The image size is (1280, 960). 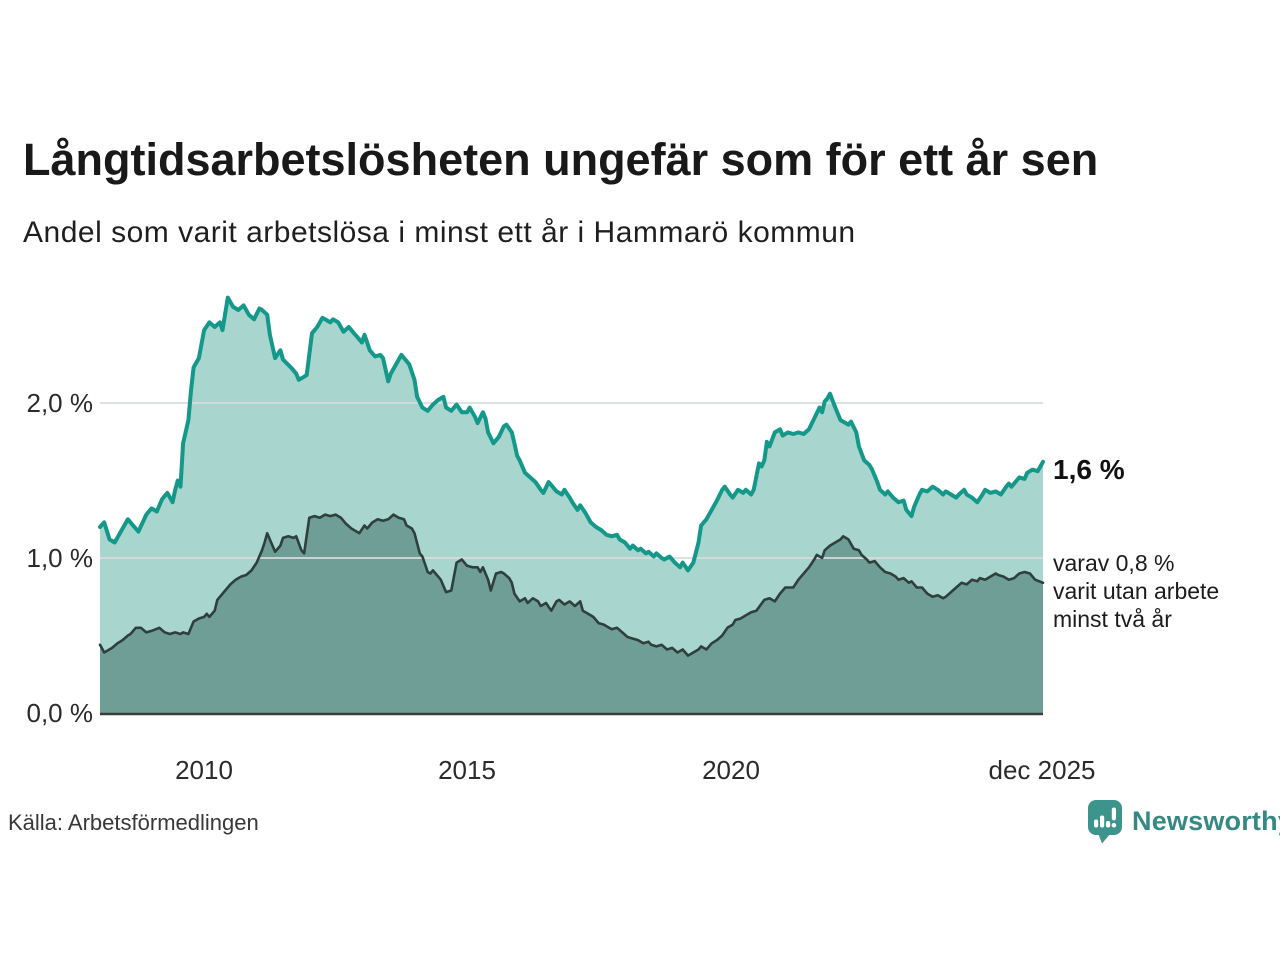 What do you see at coordinates (204, 770) in the screenshot?
I see `x-tick-label-2010: 2010` at bounding box center [204, 770].